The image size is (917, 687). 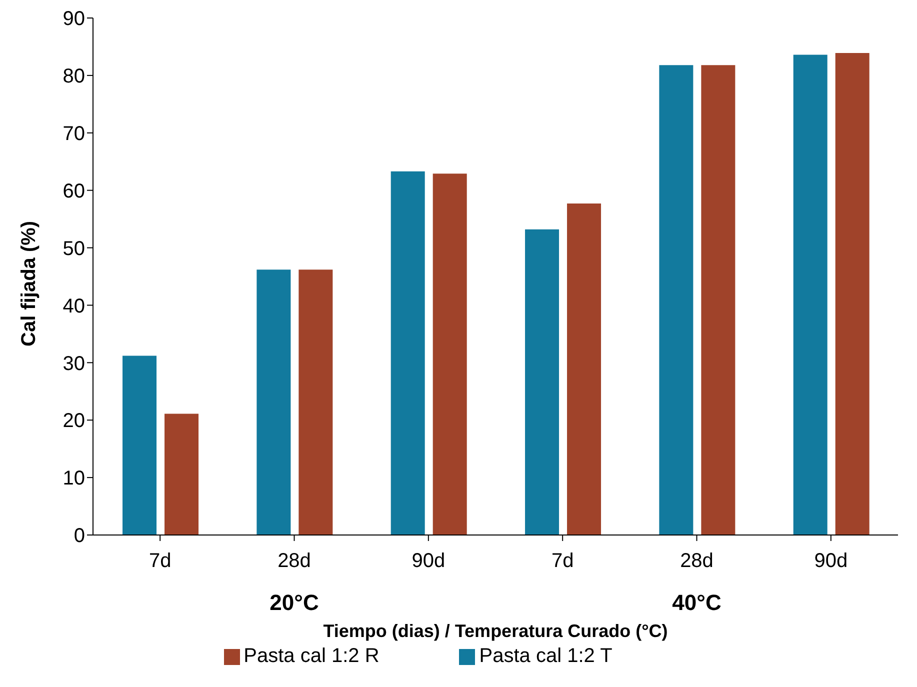 What do you see at coordinates (73, 306) in the screenshot?
I see `y-tick-label: 40` at bounding box center [73, 306].